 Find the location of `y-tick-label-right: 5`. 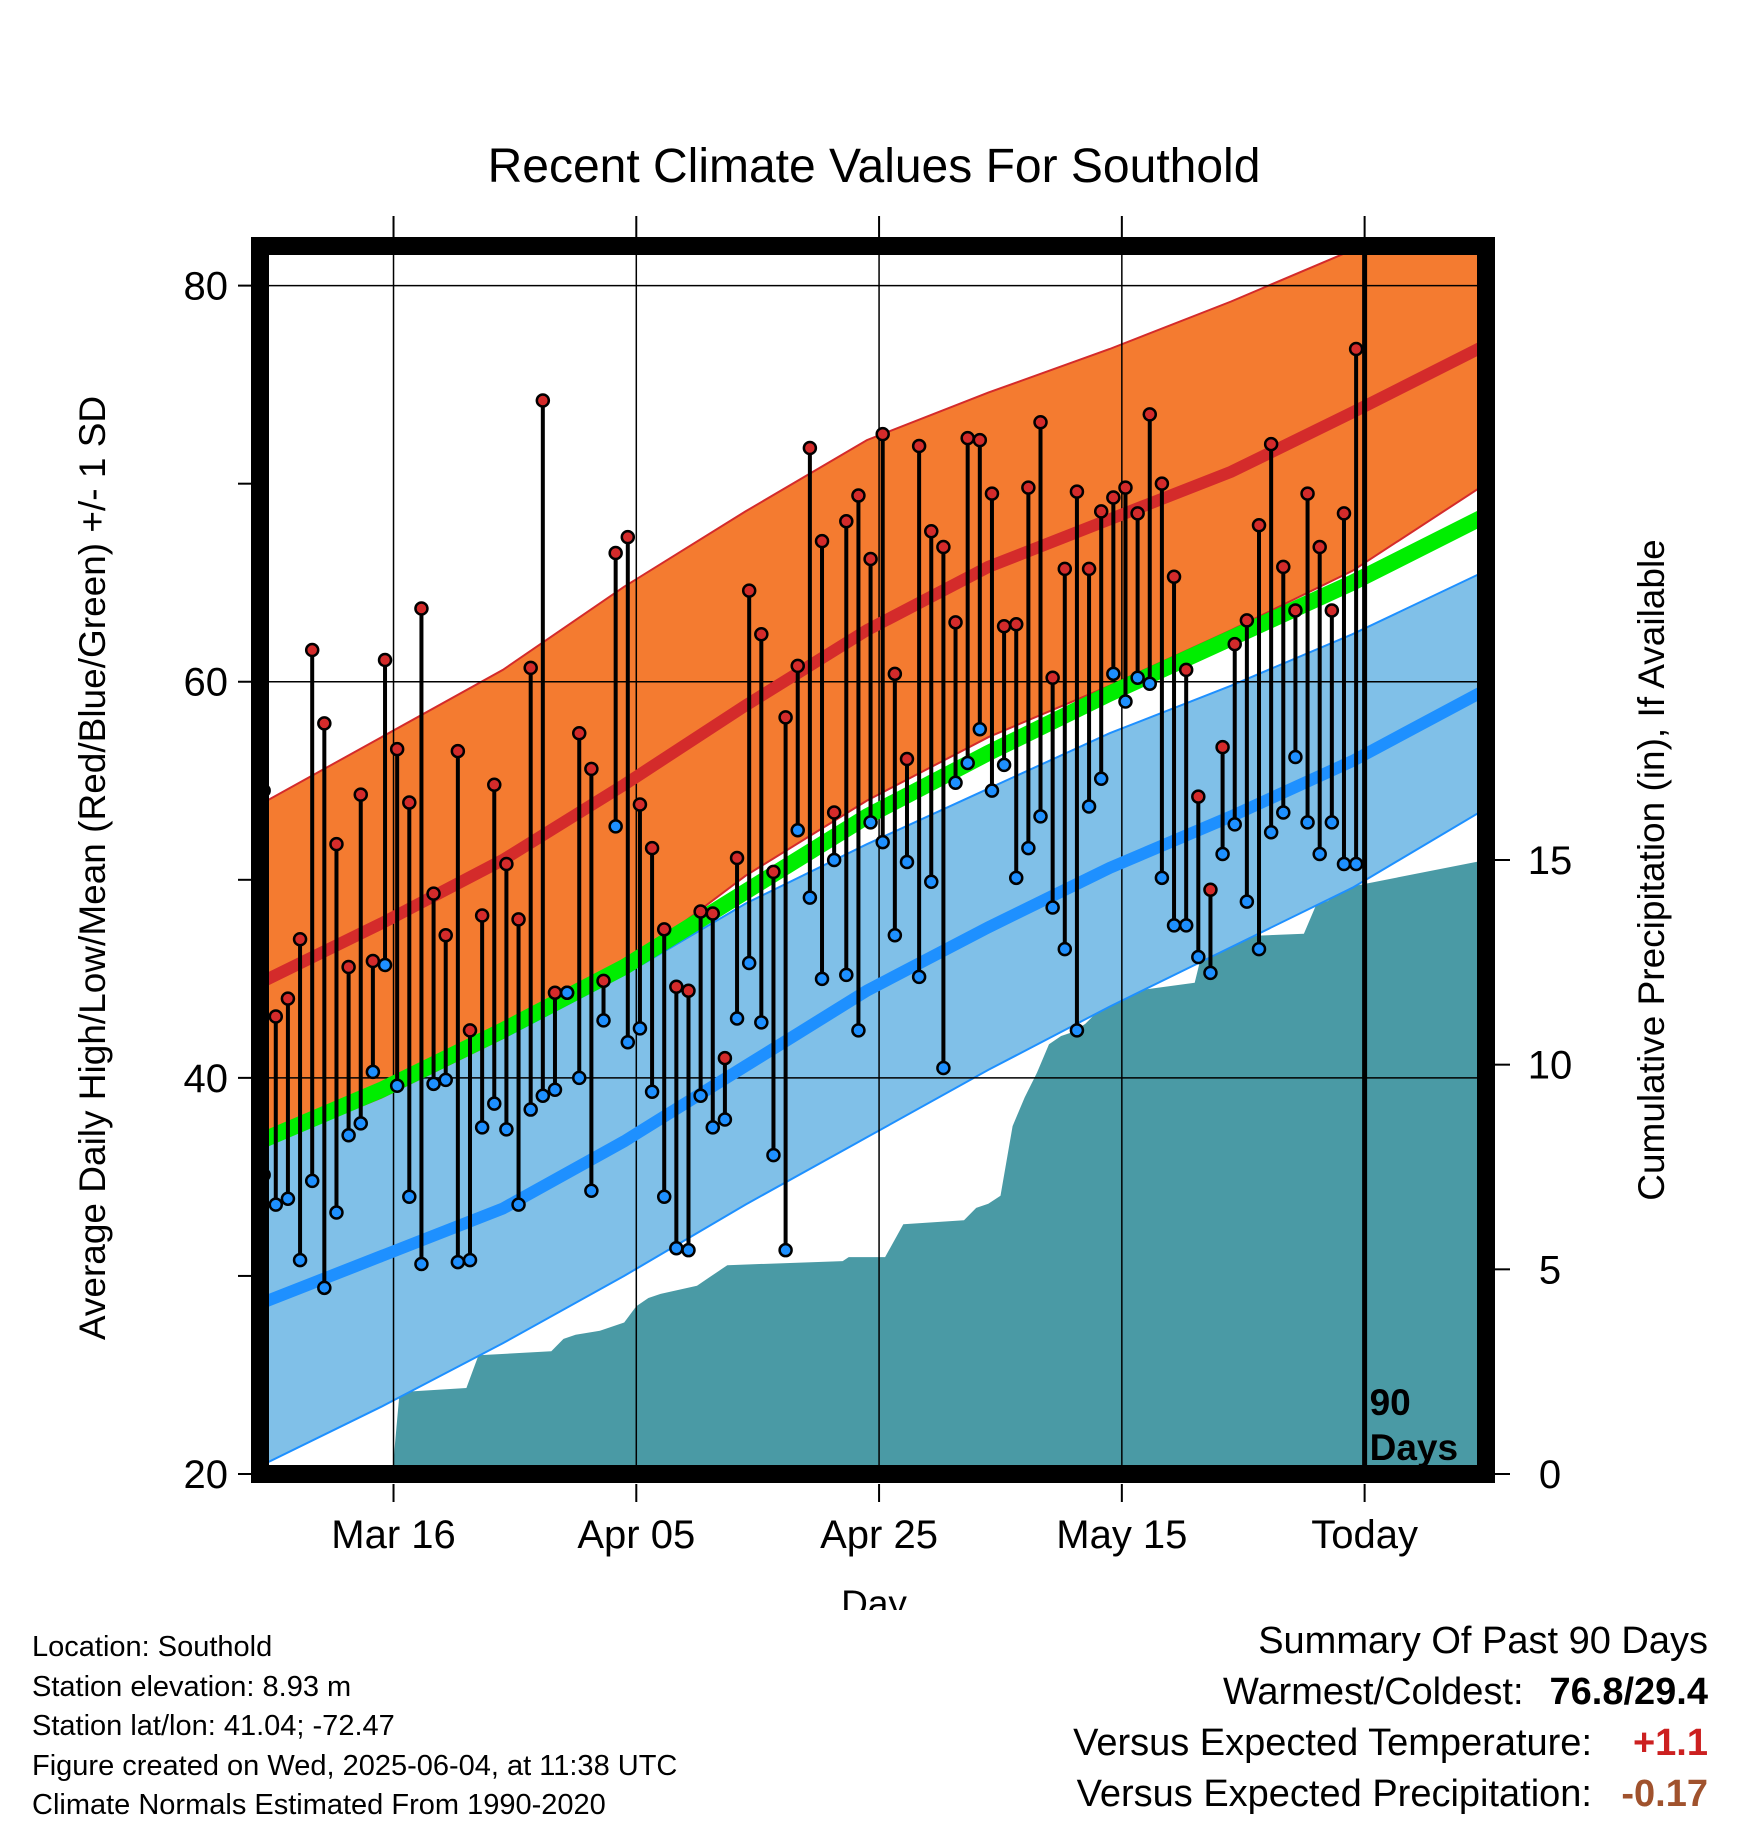

y-tick-label-right: 5 is located at coordinates (1550, 1270).